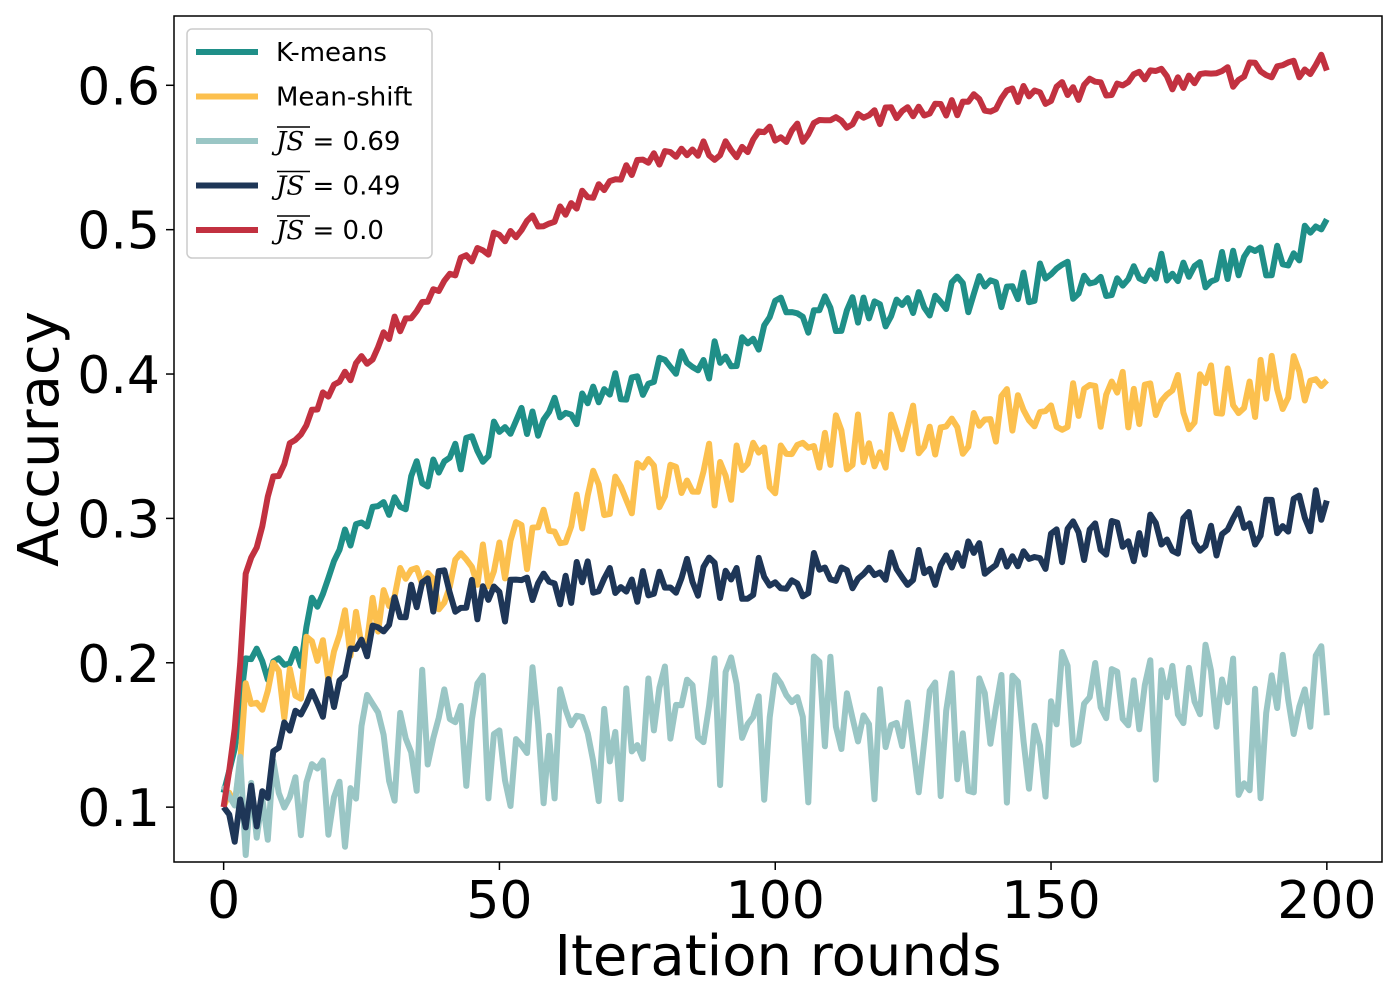 The height and width of the screenshot is (1000, 1400). I want to click on x-tick-label: 200, so click(1326, 901).